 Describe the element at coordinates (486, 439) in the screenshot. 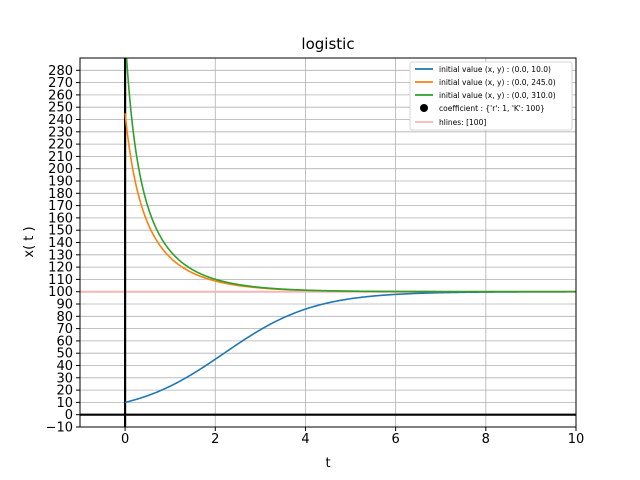

I see `x-tick-label-4: 8` at that location.